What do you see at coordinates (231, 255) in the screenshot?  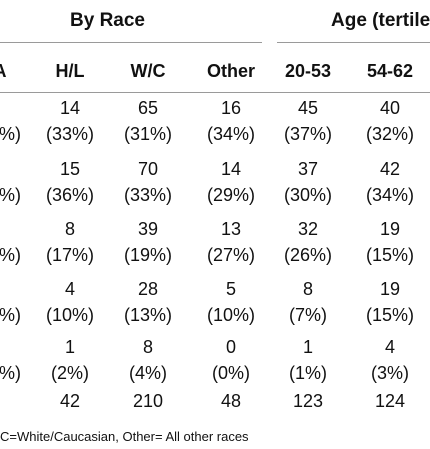 I see `cell-percent: (27%)` at bounding box center [231, 255].